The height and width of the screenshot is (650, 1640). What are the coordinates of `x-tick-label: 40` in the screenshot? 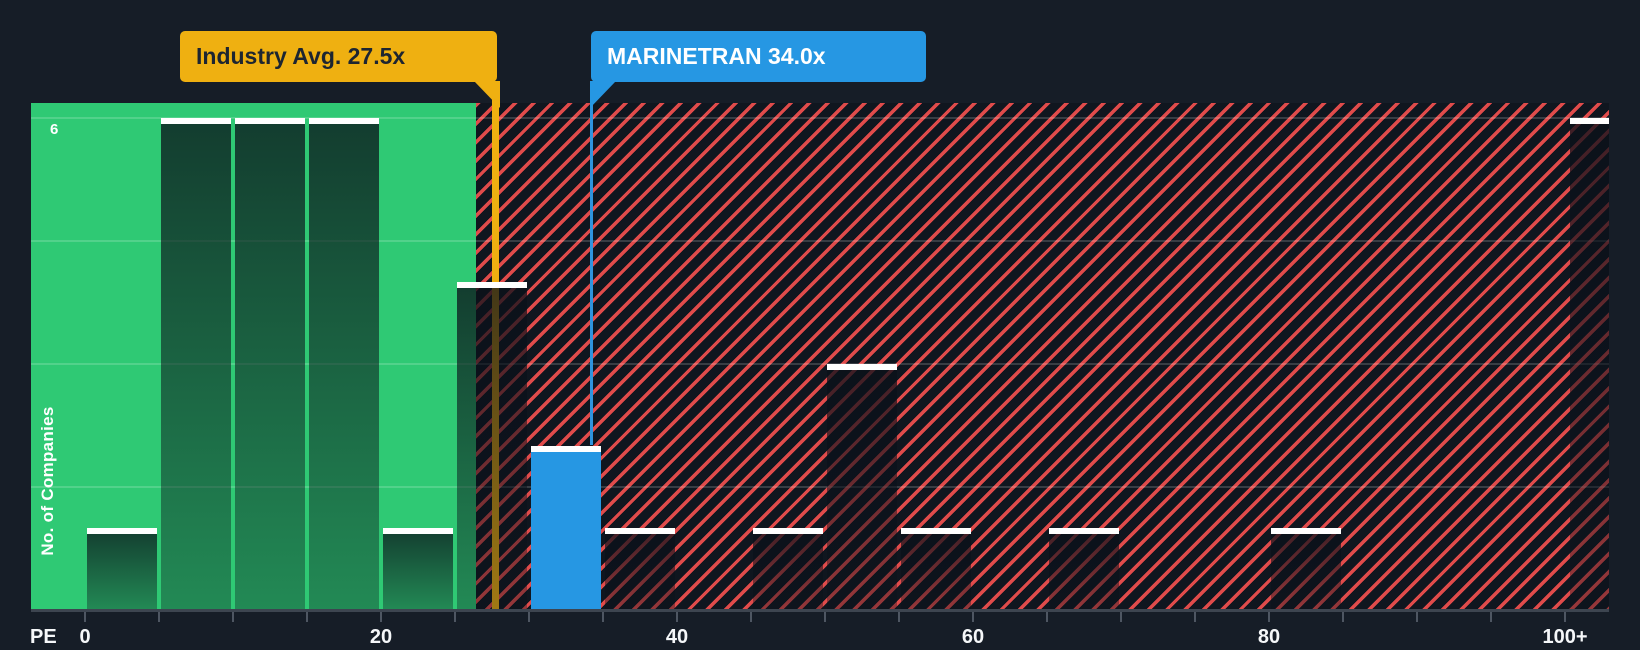 It's located at (677, 637).